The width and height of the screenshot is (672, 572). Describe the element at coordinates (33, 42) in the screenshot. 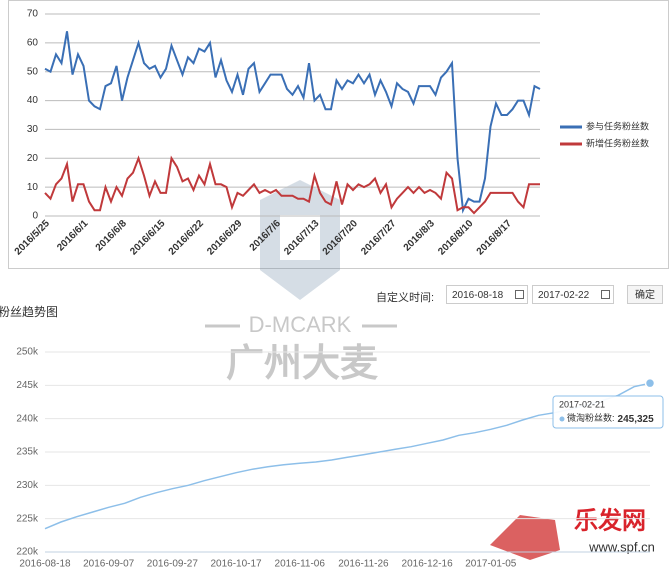

I see `y-tick-label: 60` at that location.